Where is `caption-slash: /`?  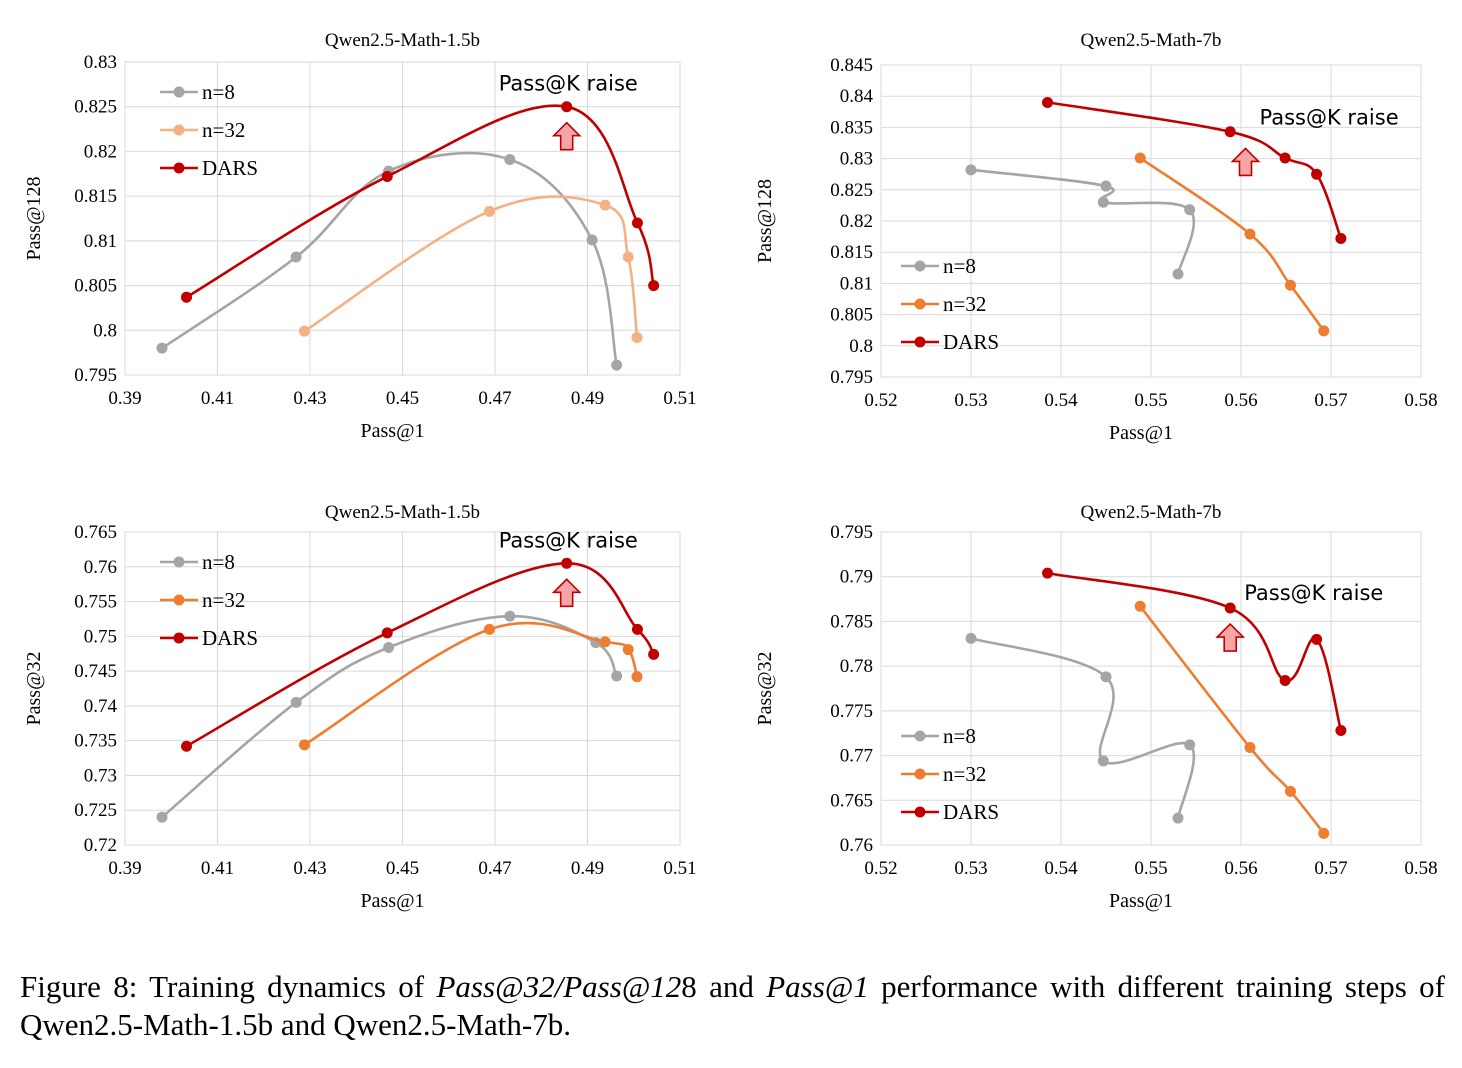 caption-slash: / is located at coordinates (559, 986).